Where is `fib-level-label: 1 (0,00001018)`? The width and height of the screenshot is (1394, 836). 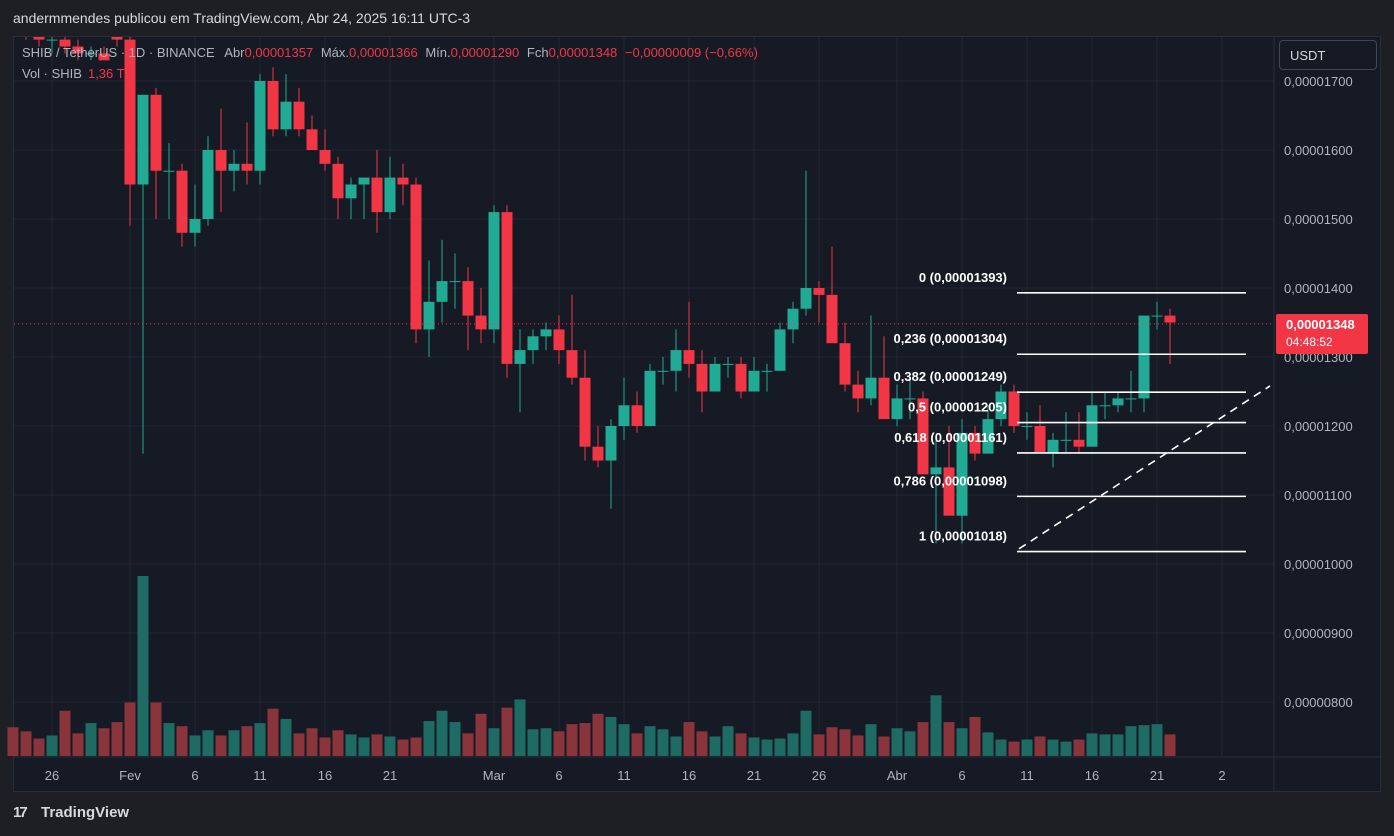 fib-level-label: 1 (0,00001018) is located at coordinates (963, 536).